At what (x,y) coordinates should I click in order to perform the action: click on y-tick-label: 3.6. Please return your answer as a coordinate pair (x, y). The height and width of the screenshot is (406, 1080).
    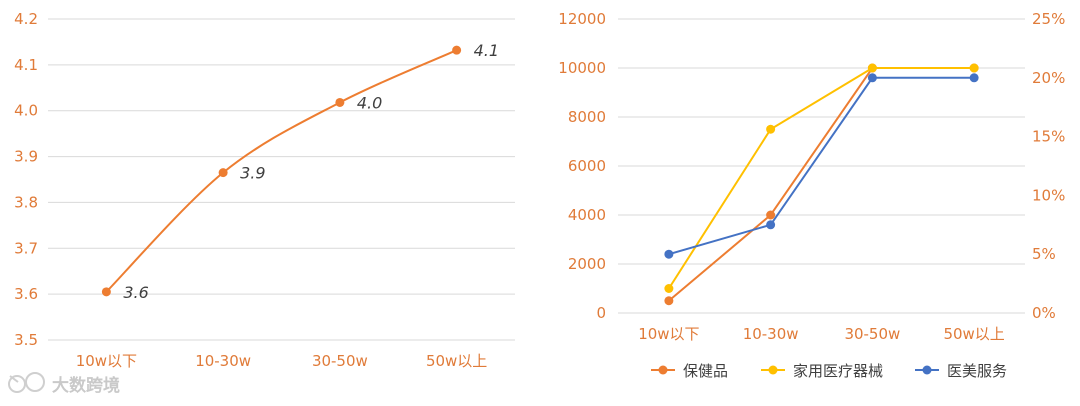
    Looking at the image, I should click on (26, 294).